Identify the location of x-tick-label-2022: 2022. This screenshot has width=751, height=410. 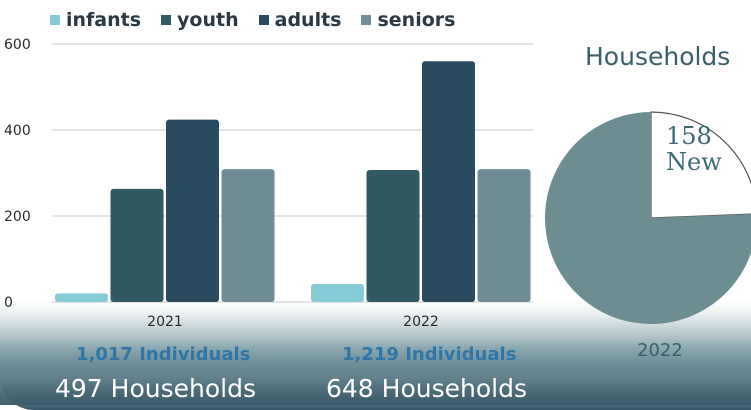
(421, 322).